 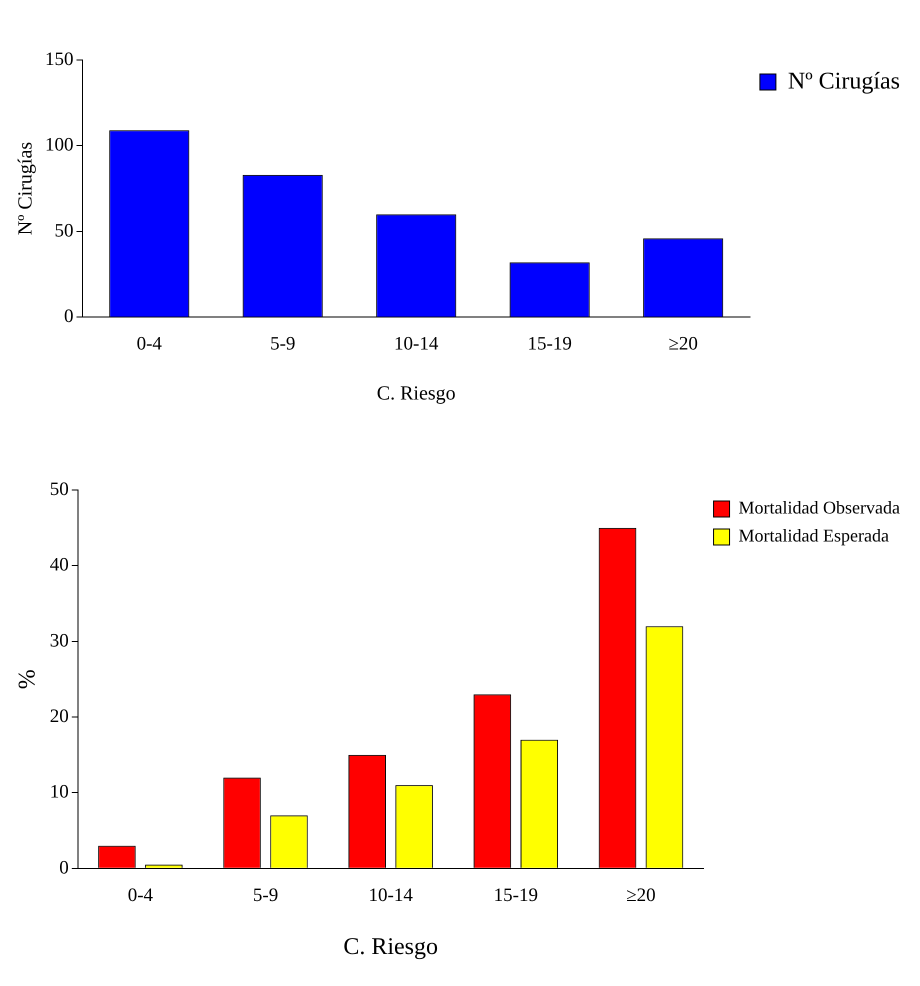 I want to click on y-tick-label: 150, so click(x=59, y=59).